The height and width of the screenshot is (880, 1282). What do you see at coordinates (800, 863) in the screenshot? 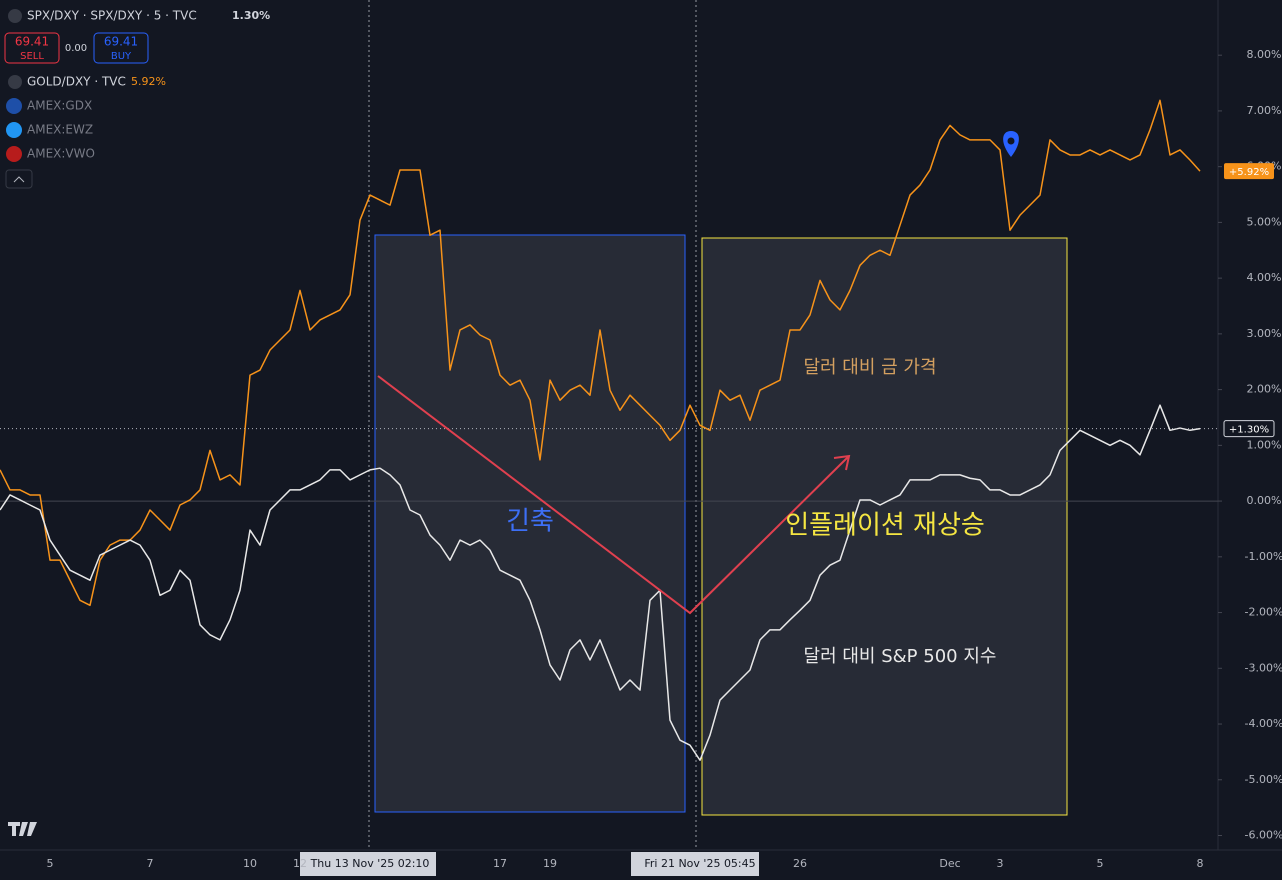
I see `x-tick-label: 26` at bounding box center [800, 863].